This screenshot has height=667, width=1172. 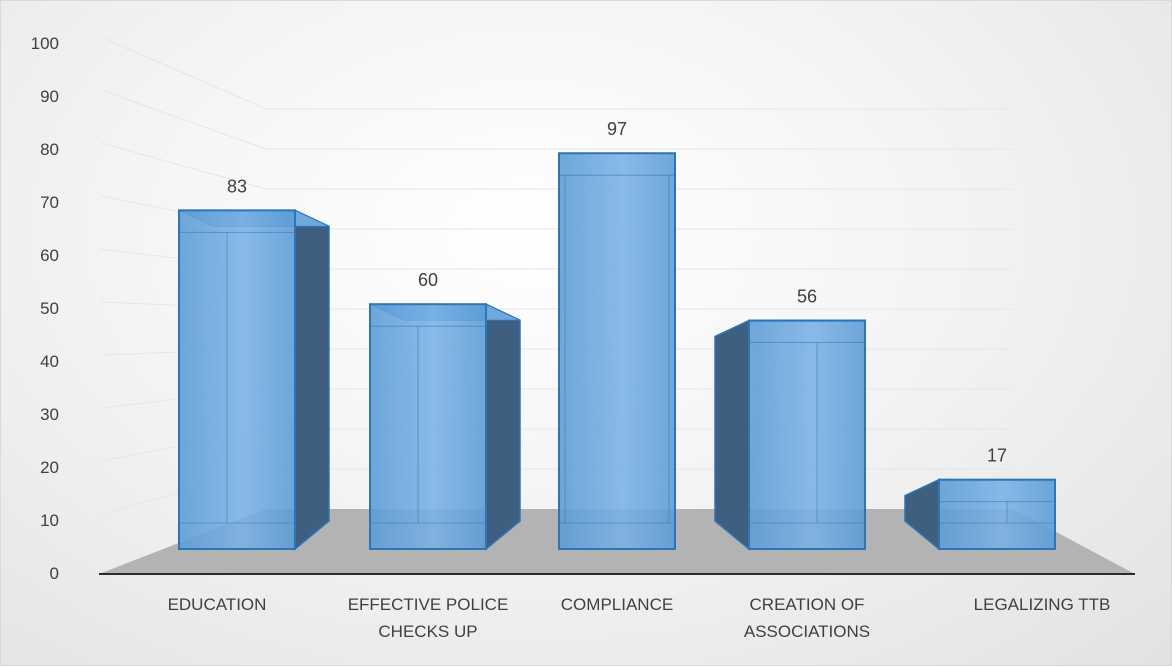 What do you see at coordinates (617, 604) in the screenshot?
I see `x-tick-label: COMPLIANCE` at bounding box center [617, 604].